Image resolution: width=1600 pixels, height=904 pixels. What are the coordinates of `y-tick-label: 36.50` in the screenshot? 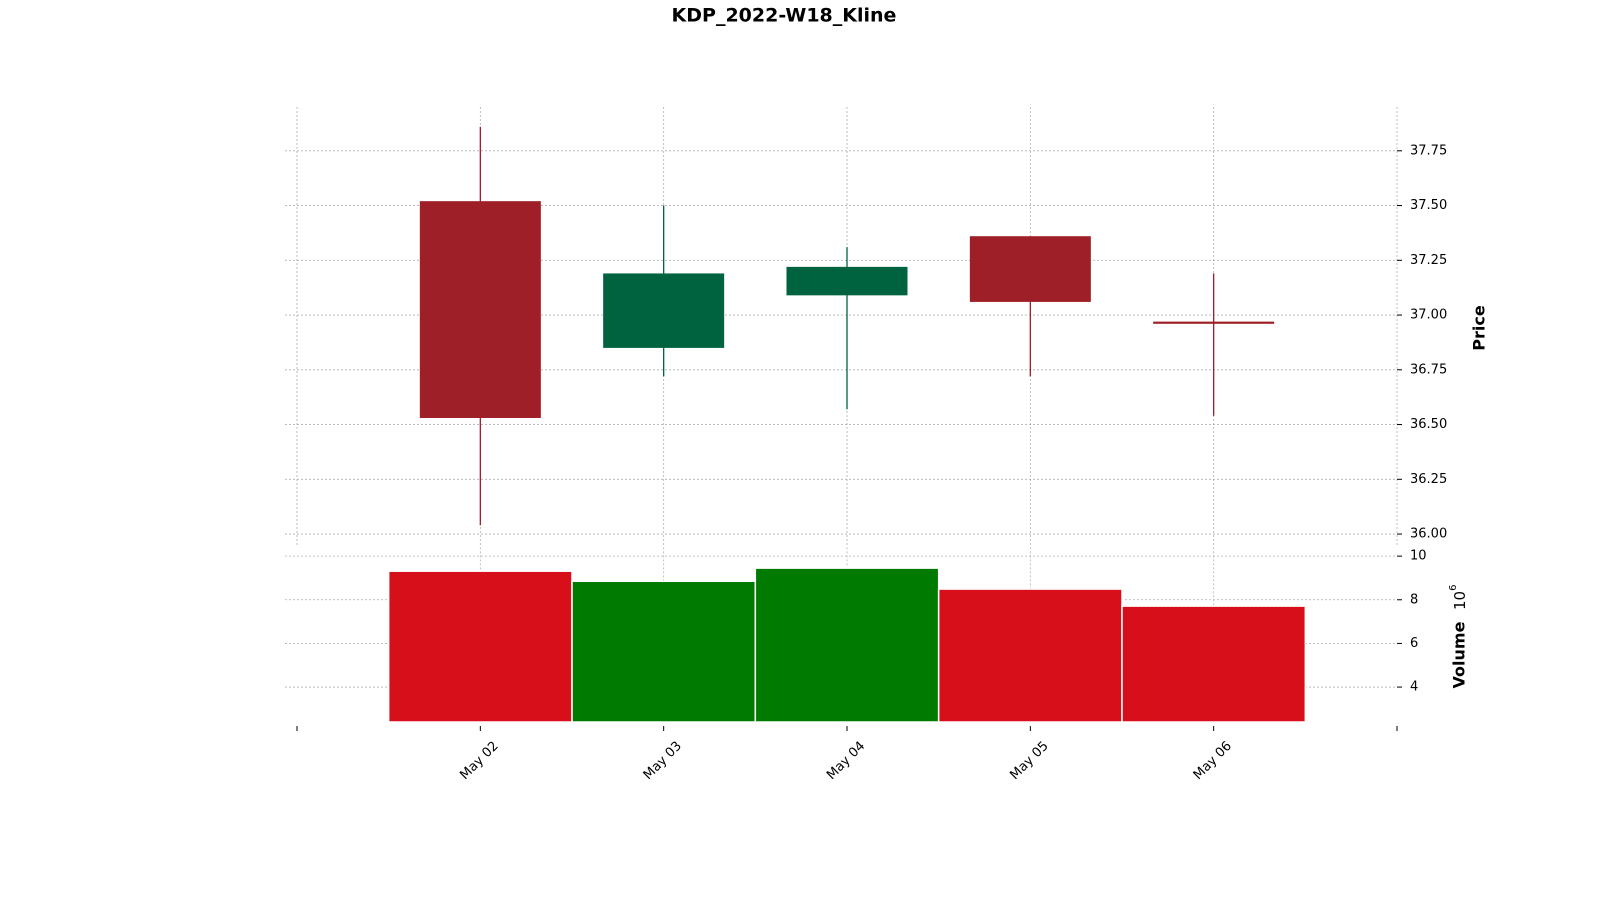 It's located at (1428, 424).